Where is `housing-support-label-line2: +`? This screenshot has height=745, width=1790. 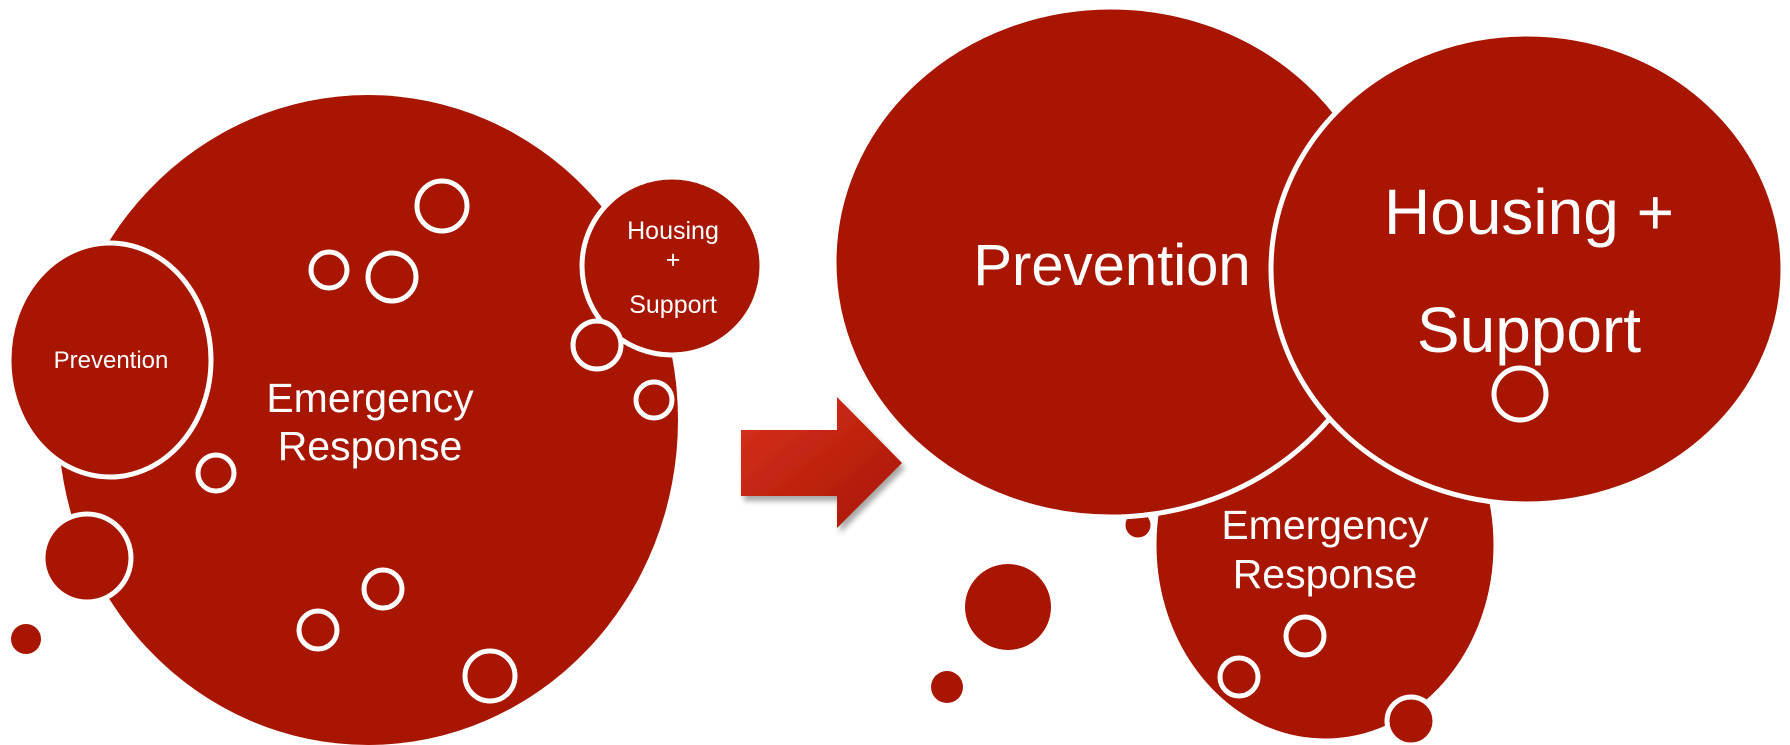 housing-support-label-line2: + is located at coordinates (673, 260).